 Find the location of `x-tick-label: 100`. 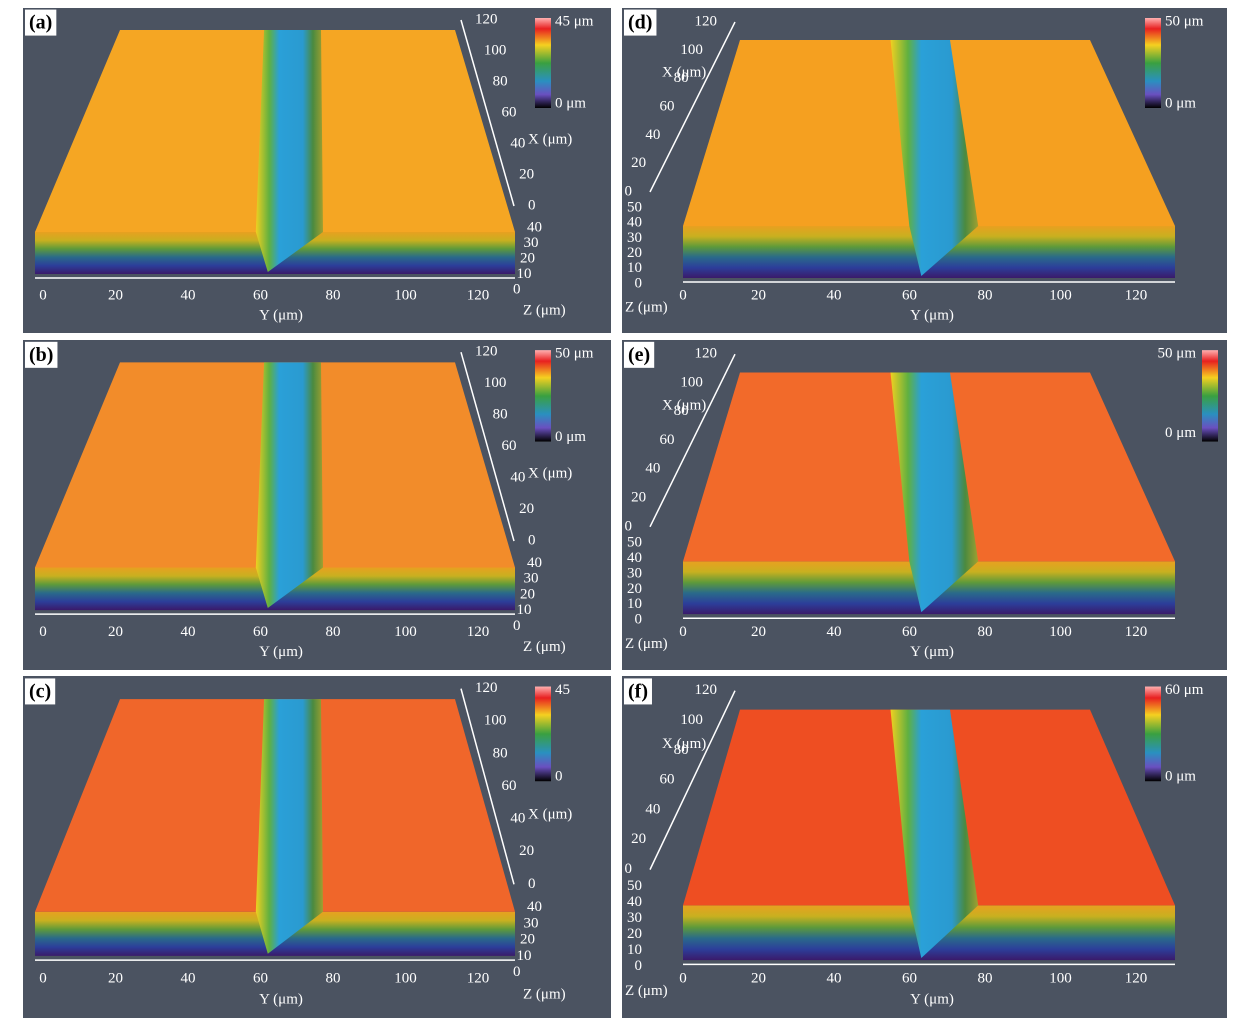

x-tick-label: 100 is located at coordinates (495, 50).